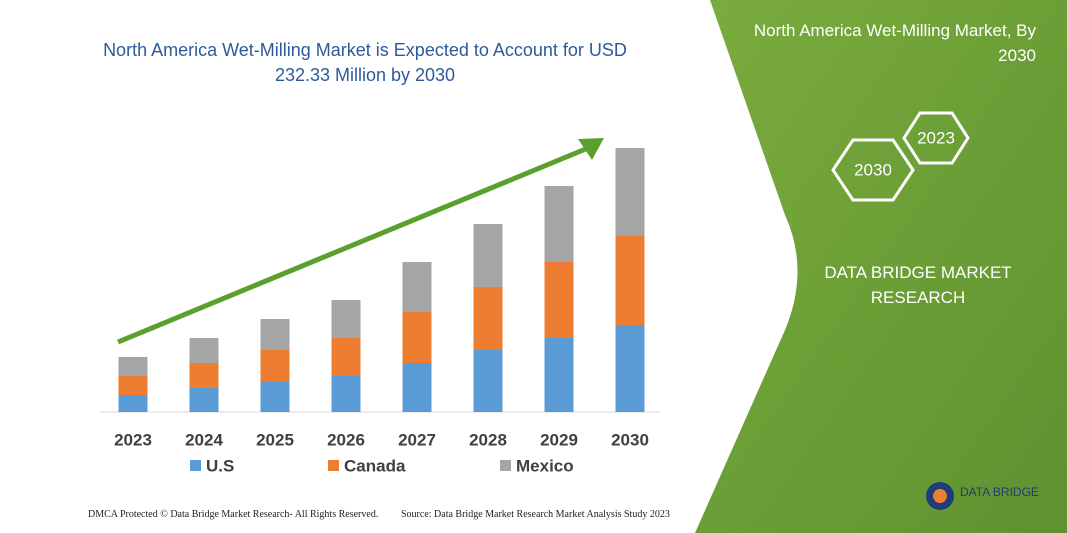 This screenshot has width=1067, height=533. Describe the element at coordinates (918, 285) in the screenshot. I see `panel-brand: DATA BRIDGE MARKET RESEARCH` at that location.